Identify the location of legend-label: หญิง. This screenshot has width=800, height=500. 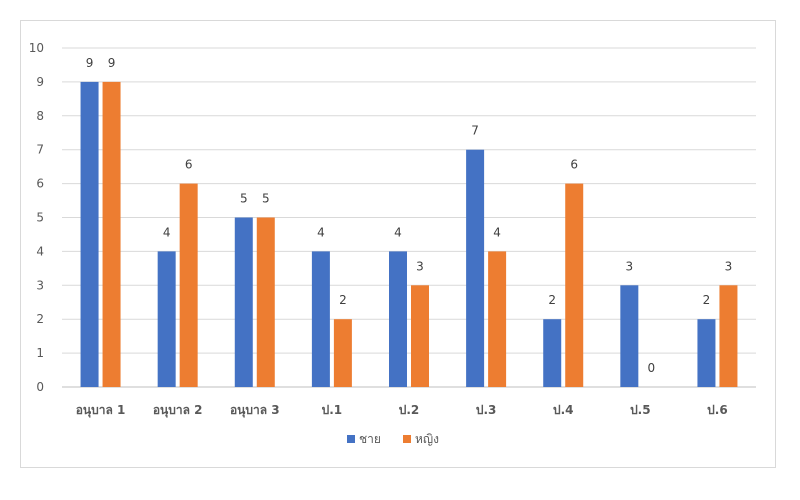
(427, 439).